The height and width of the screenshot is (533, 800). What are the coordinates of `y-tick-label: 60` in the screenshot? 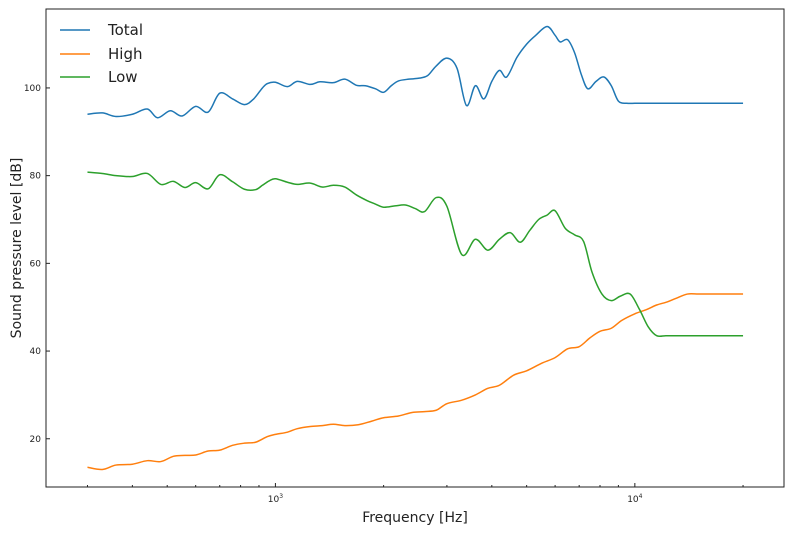 It's located at (36, 264).